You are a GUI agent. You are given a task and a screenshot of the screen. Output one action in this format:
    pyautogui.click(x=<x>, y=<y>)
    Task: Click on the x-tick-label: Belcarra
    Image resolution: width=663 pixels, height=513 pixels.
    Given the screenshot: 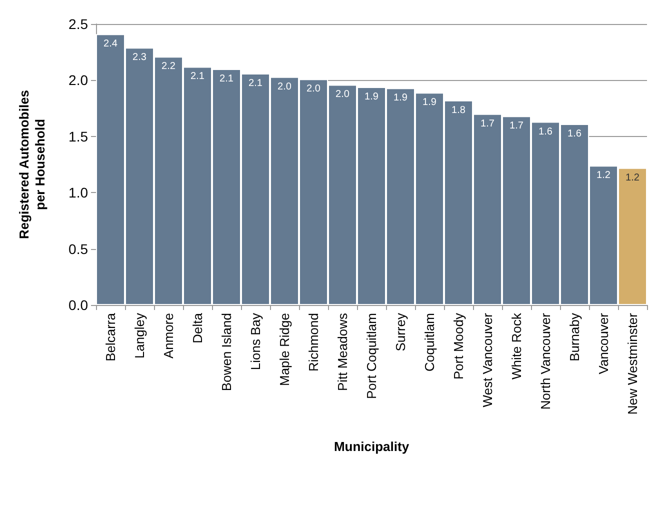 What is the action you would take?
    pyautogui.click(x=110, y=337)
    